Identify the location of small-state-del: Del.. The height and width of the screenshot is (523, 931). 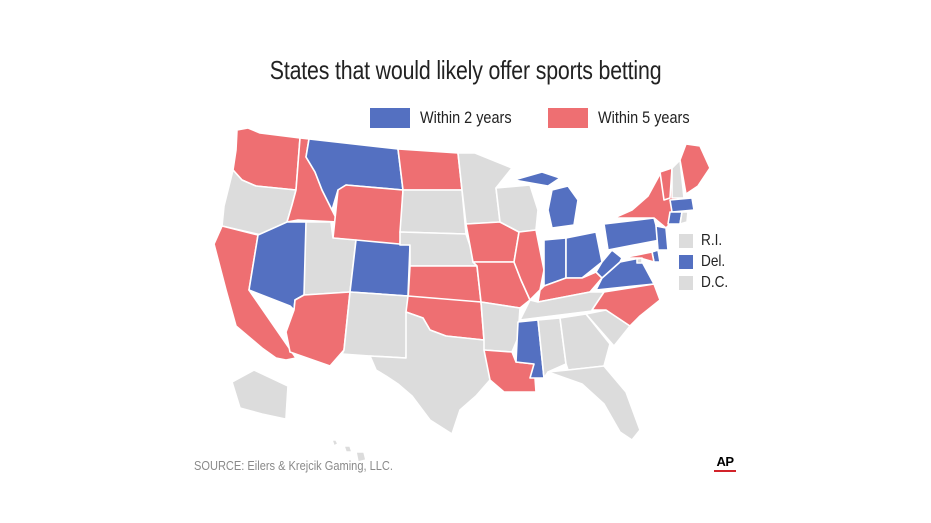
(704, 262).